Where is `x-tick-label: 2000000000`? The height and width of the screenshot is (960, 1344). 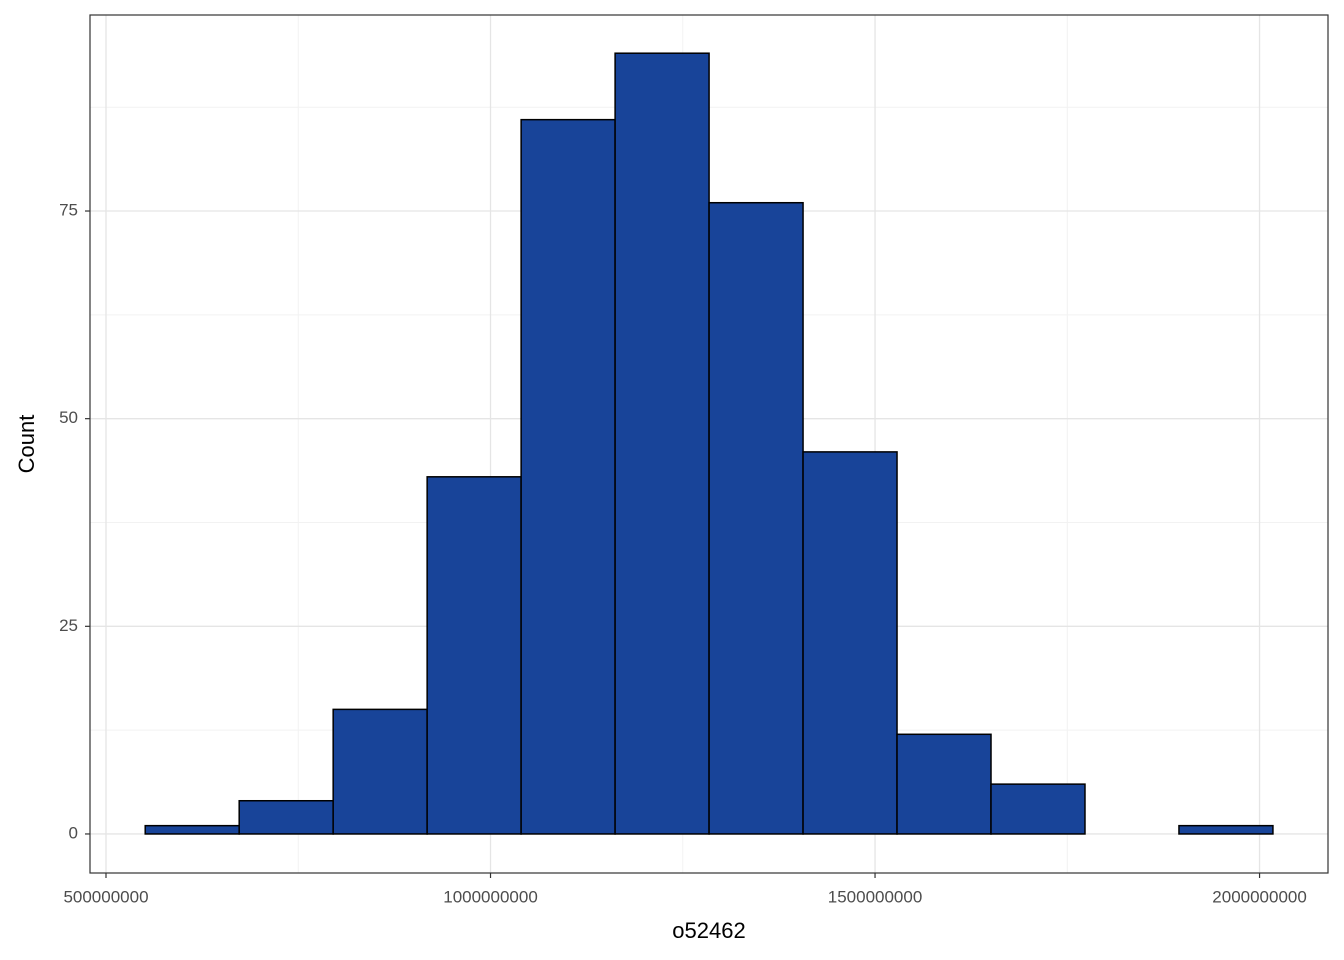
x-tick-label: 2000000000 is located at coordinates (1259, 896).